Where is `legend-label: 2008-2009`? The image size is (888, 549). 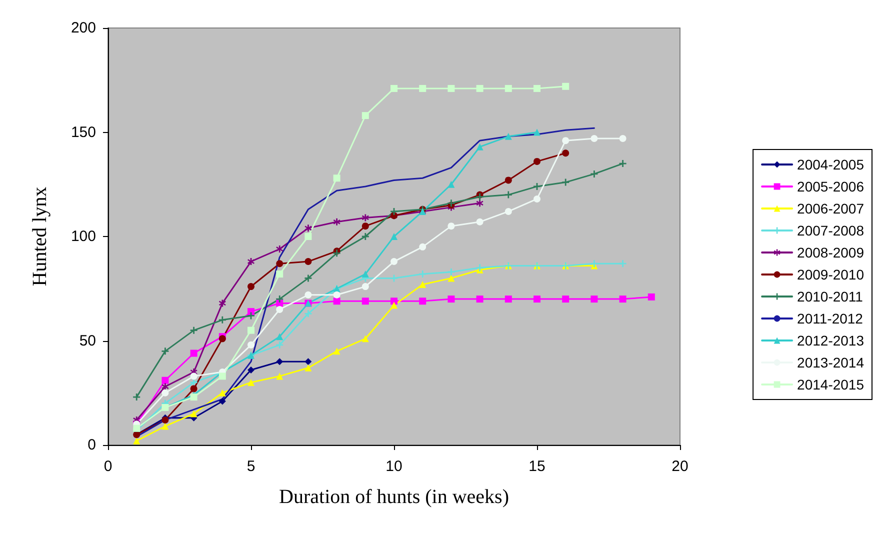 legend-label: 2008-2009 is located at coordinates (830, 252).